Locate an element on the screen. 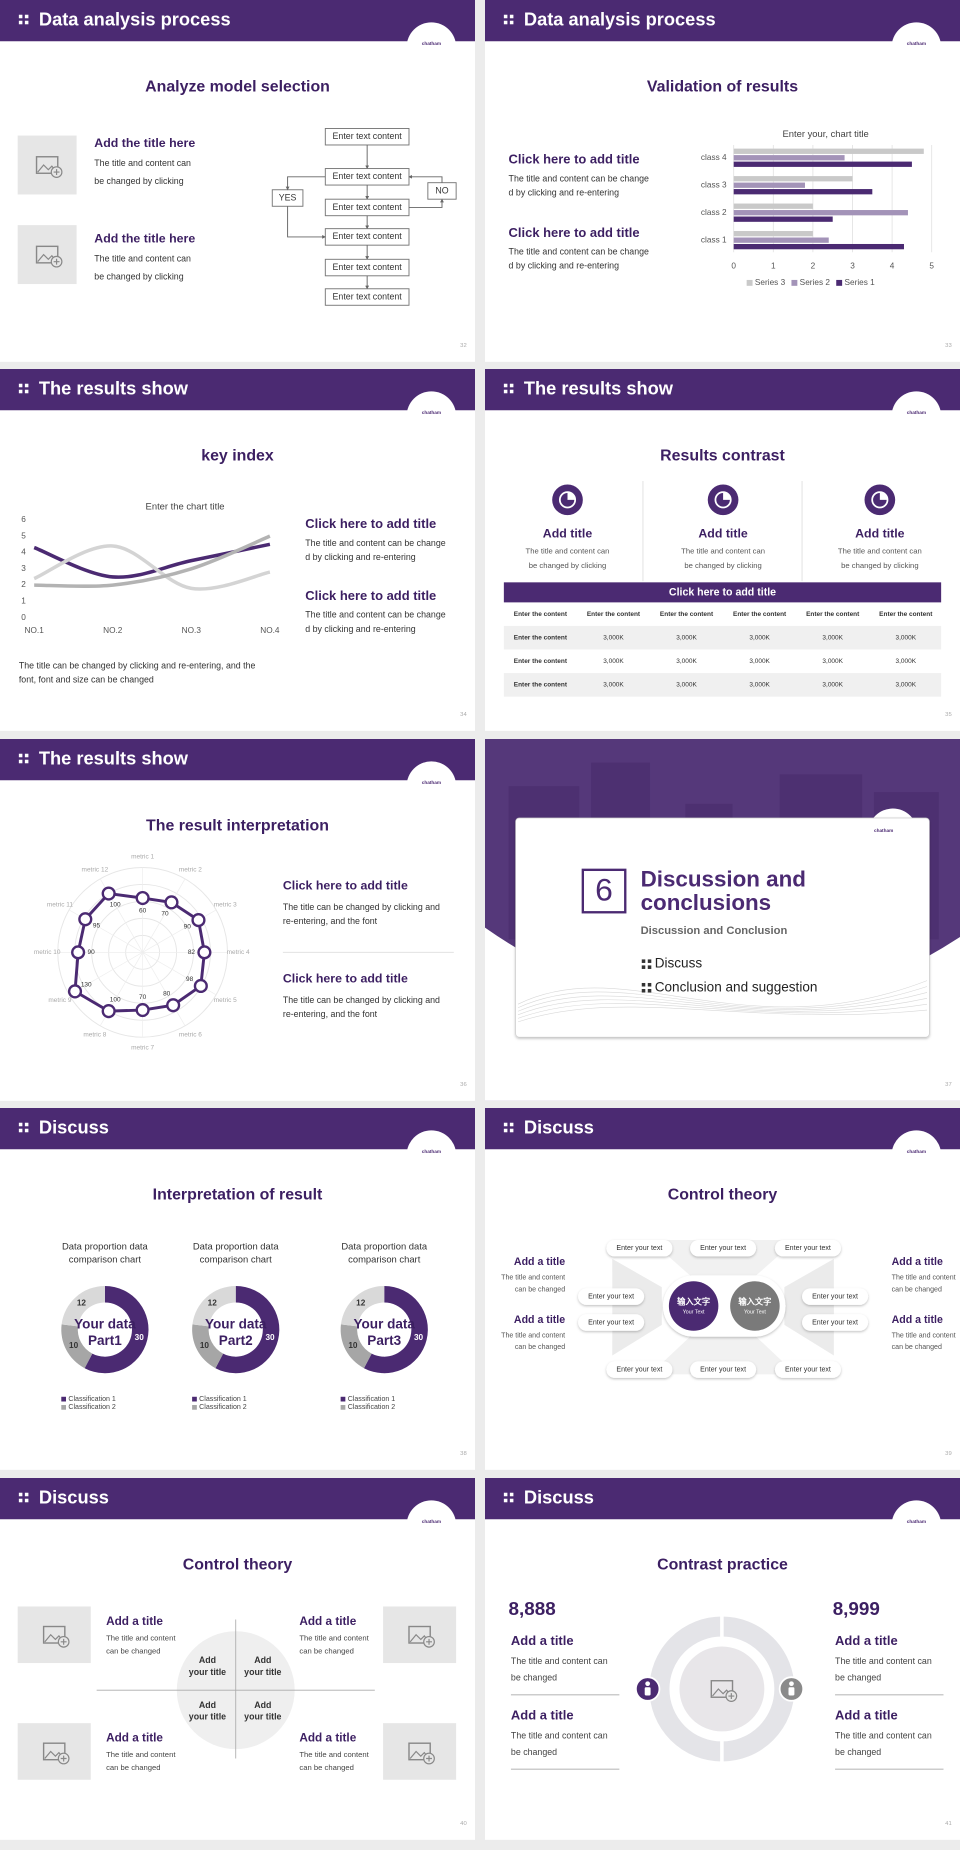  x-tick-label: NO.1 is located at coordinates (35, 630).